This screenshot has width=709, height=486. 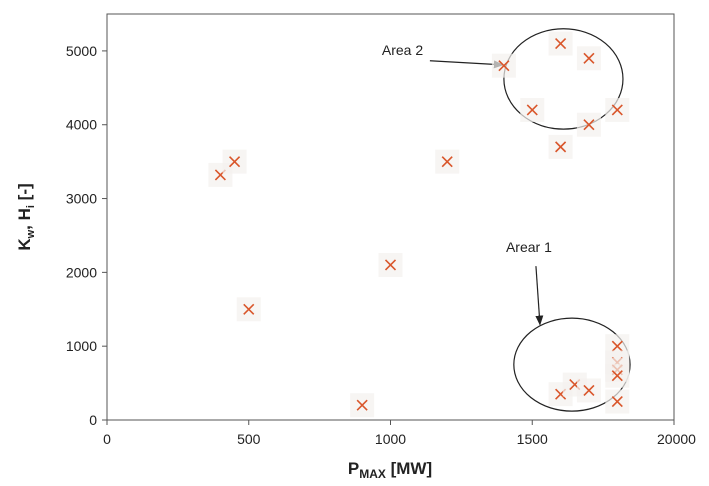 I want to click on y-tick-label: 1000, so click(x=81, y=346).